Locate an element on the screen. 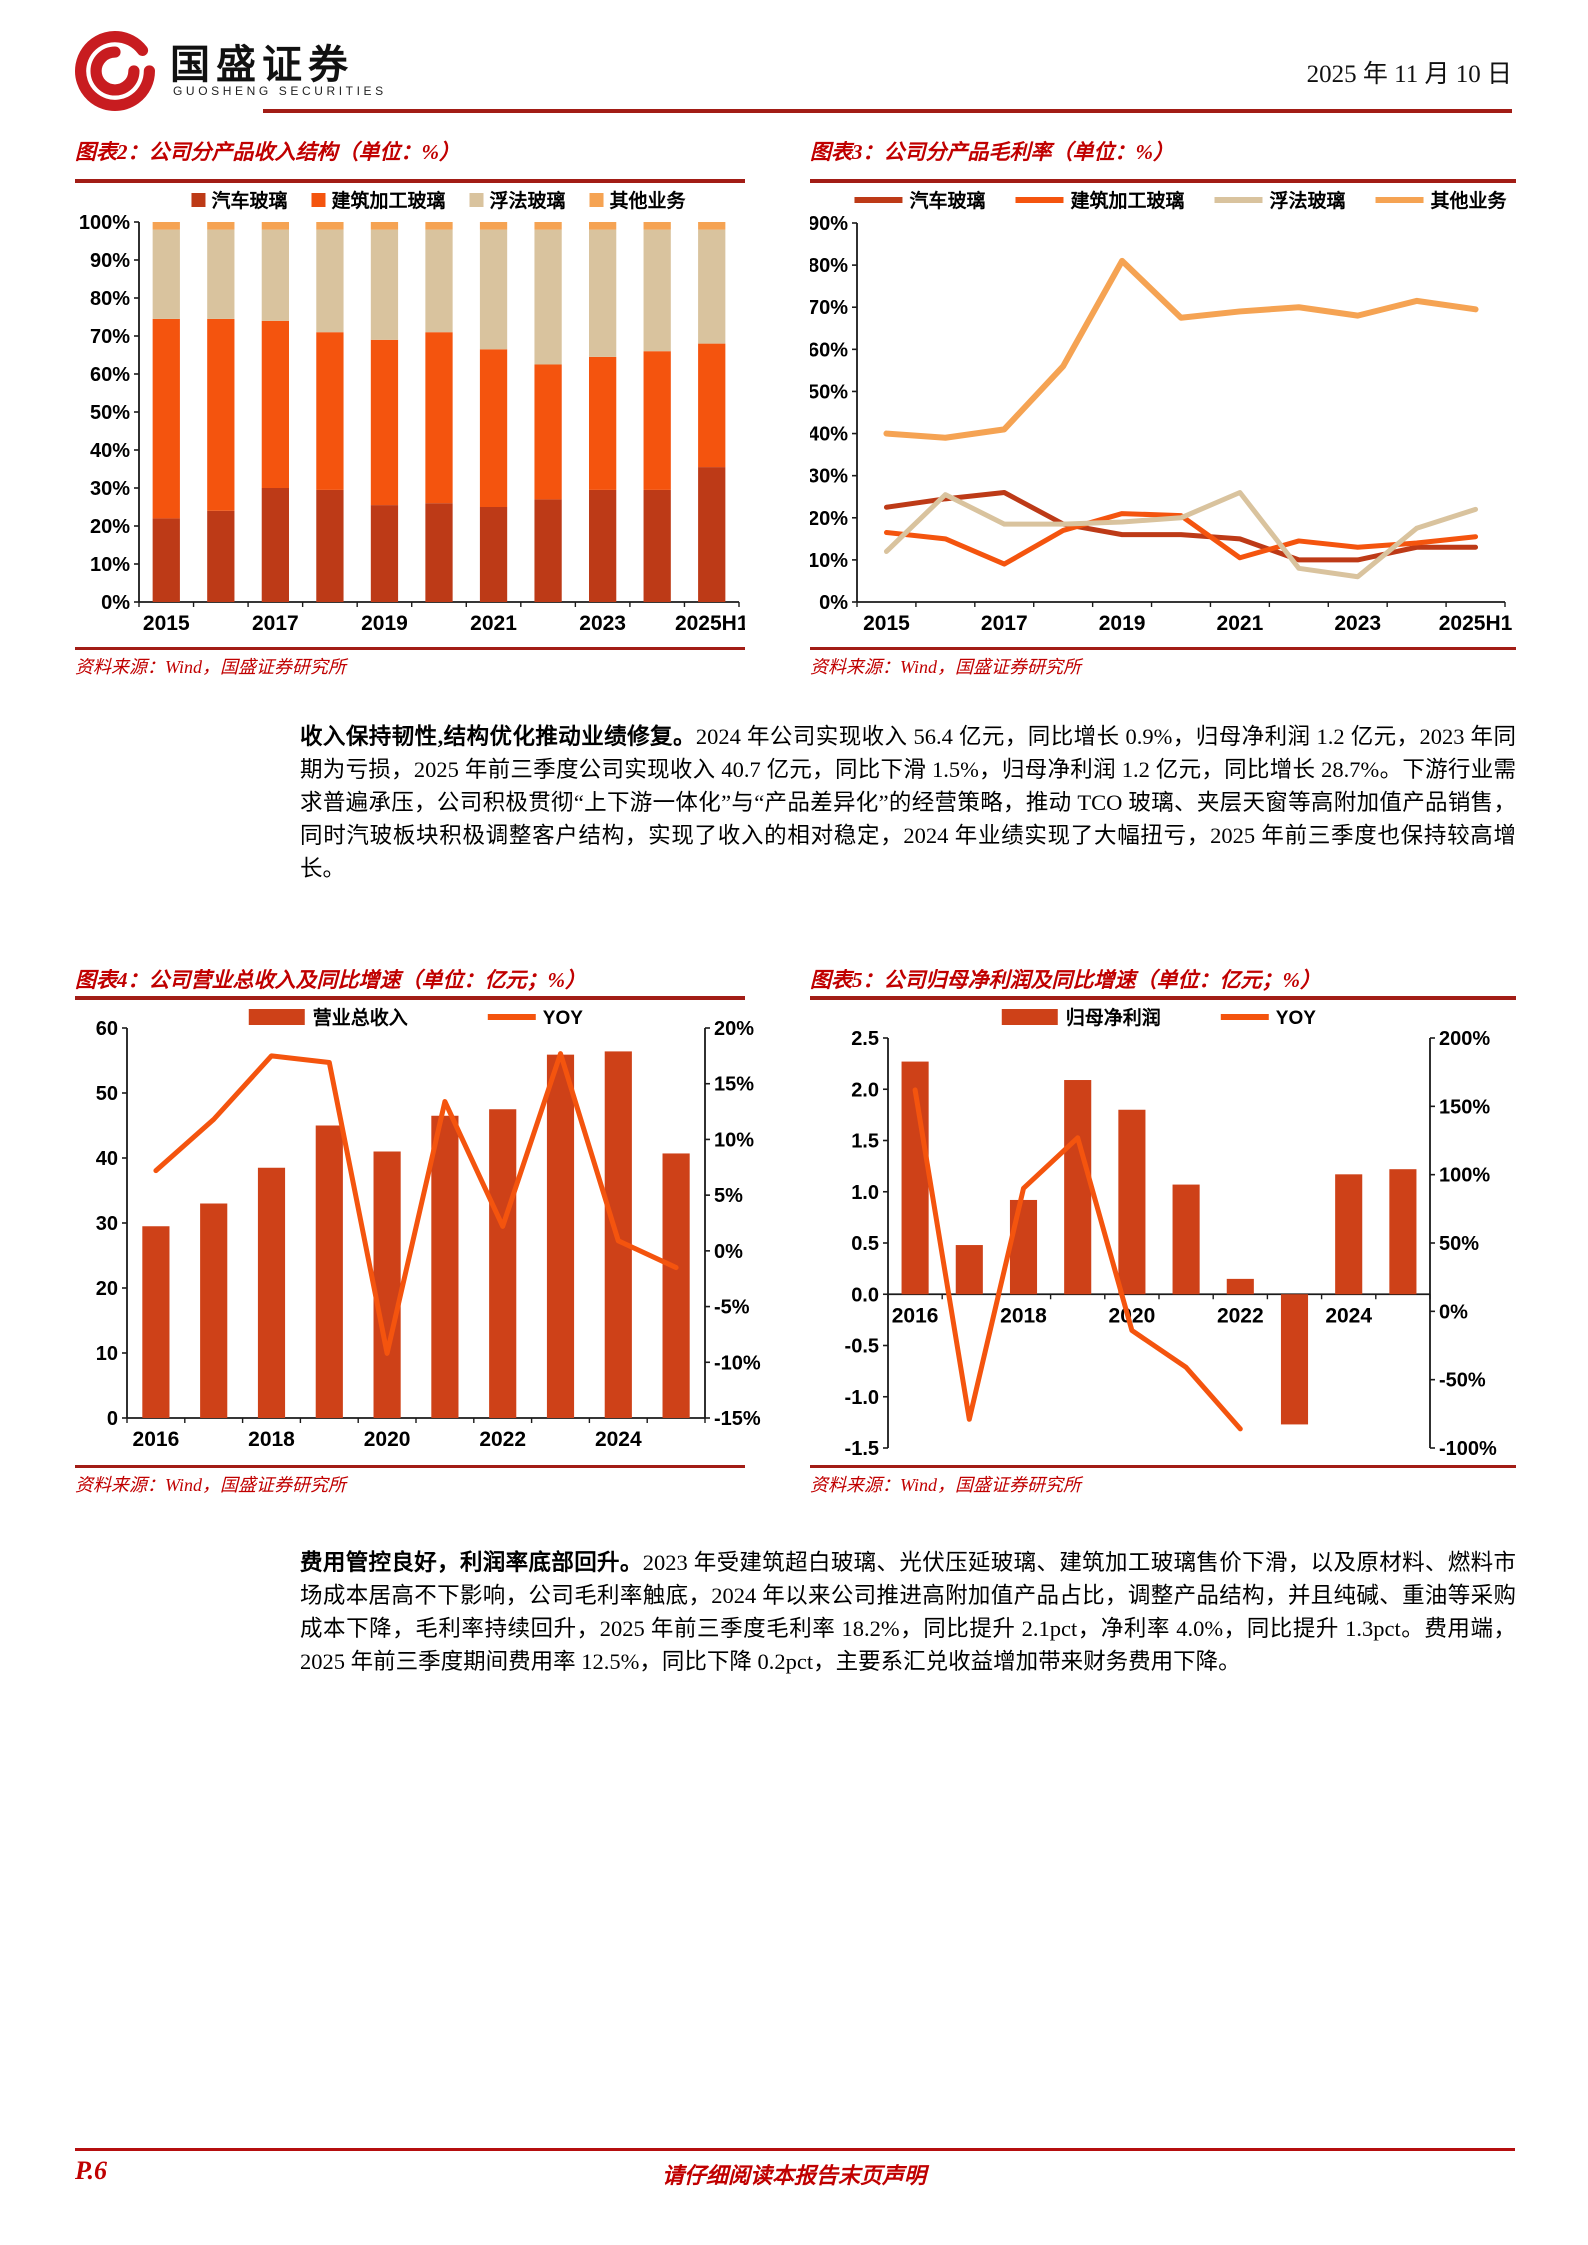  svg-text: -1.5 is located at coordinates (862, 1449).